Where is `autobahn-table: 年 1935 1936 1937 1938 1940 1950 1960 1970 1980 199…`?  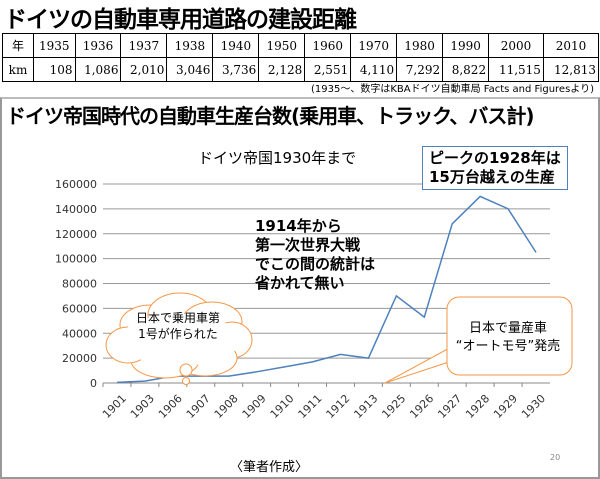
autobahn-table: 年 1935 1936 1937 1938 1940 1950 1960 1970 1980 199… is located at coordinates (301, 57).